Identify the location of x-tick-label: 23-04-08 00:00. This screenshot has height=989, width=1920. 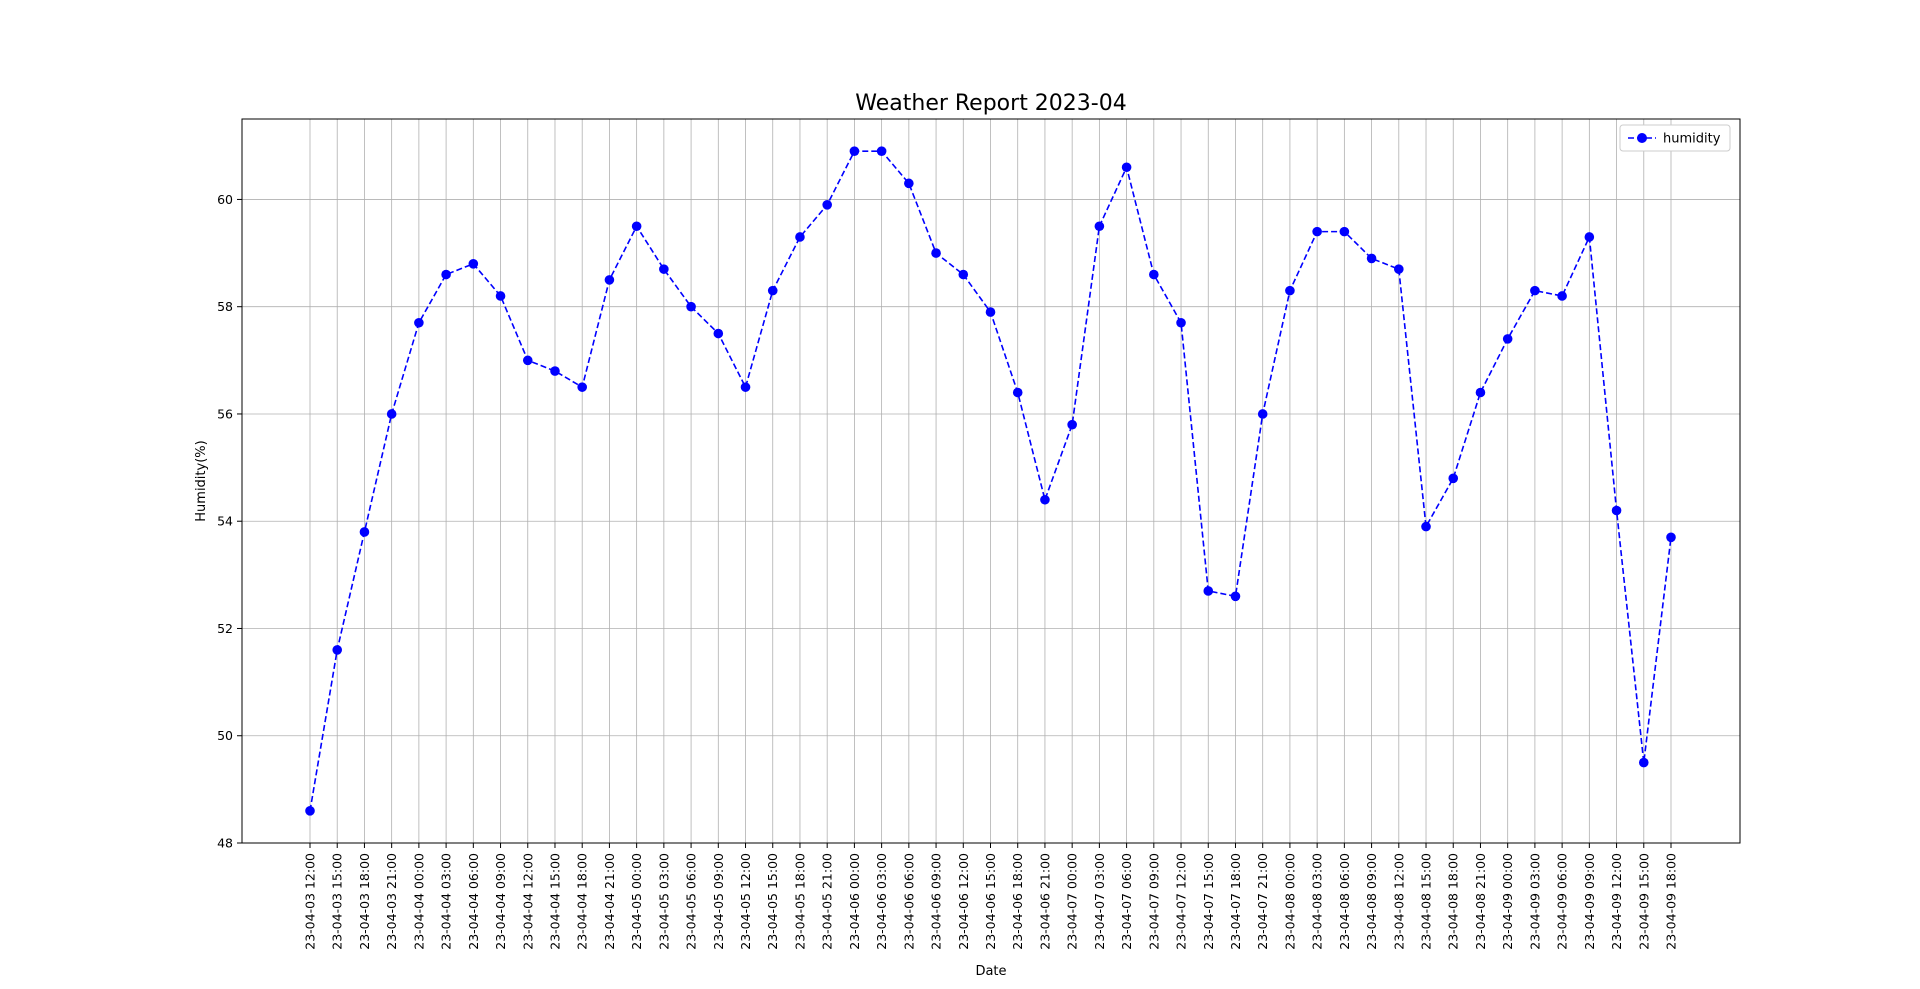
(1289, 901).